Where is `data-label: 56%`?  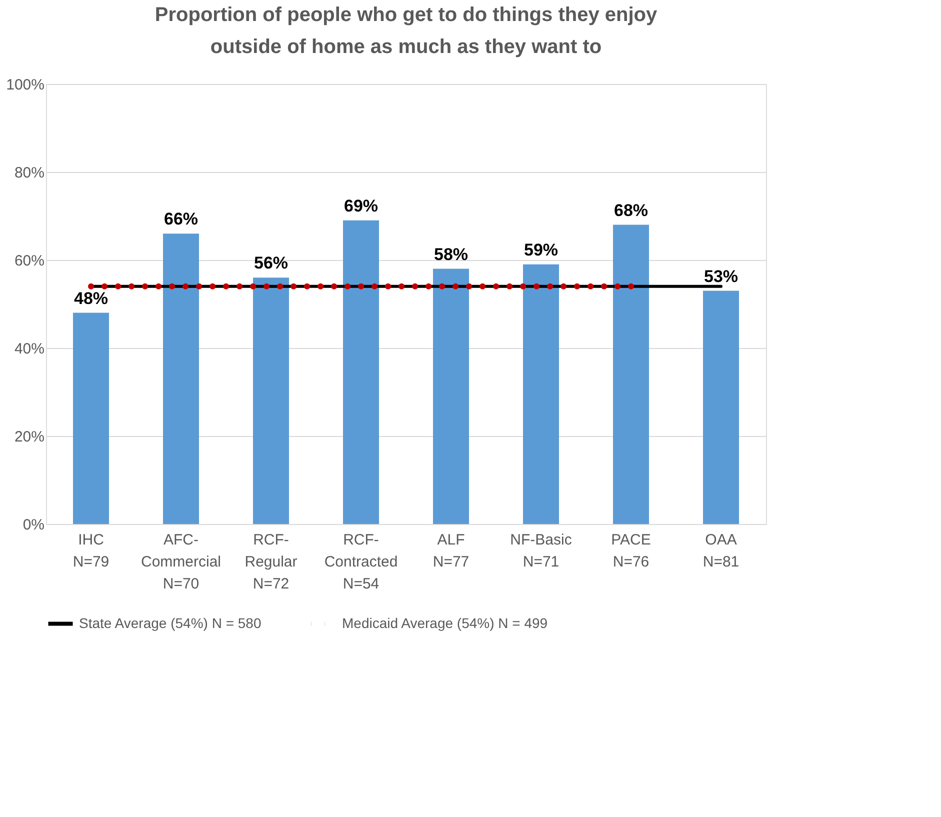 data-label: 56% is located at coordinates (271, 263).